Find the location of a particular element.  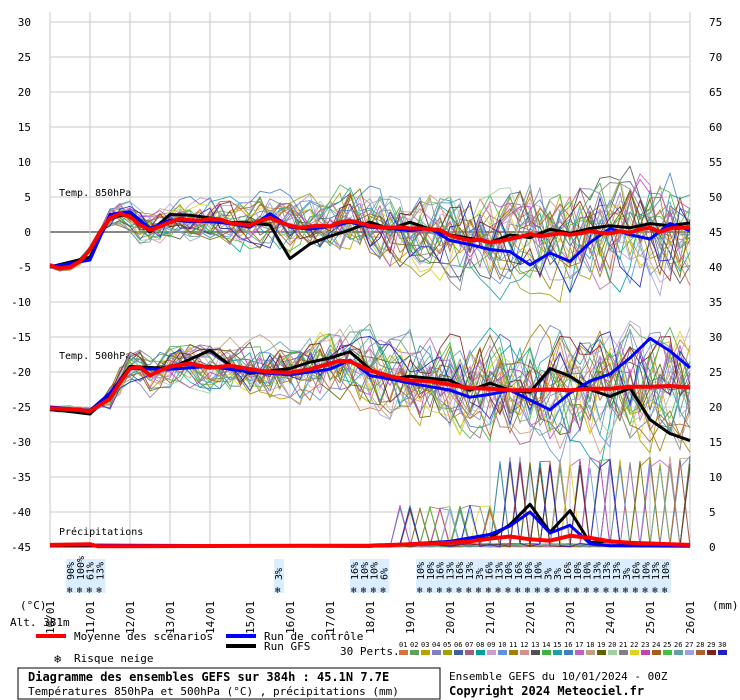

right-axis-unit: (mm) is located at coordinates (725, 605).